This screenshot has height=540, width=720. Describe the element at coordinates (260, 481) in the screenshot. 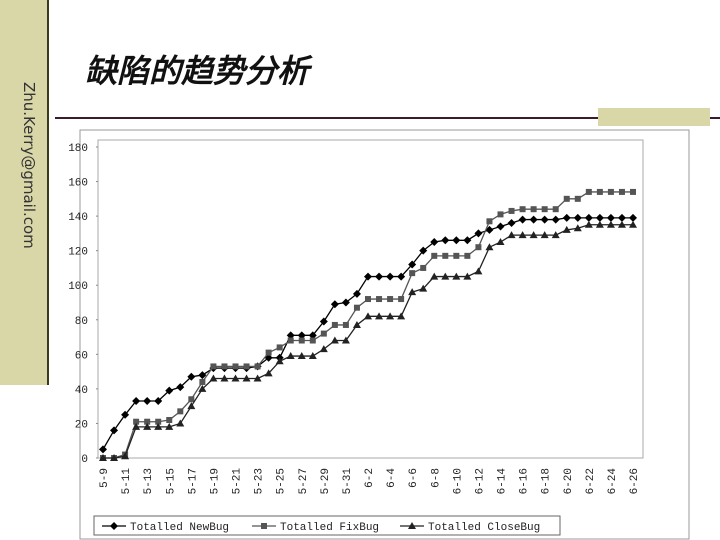

I see `x-tick-label: 5-23` at that location.